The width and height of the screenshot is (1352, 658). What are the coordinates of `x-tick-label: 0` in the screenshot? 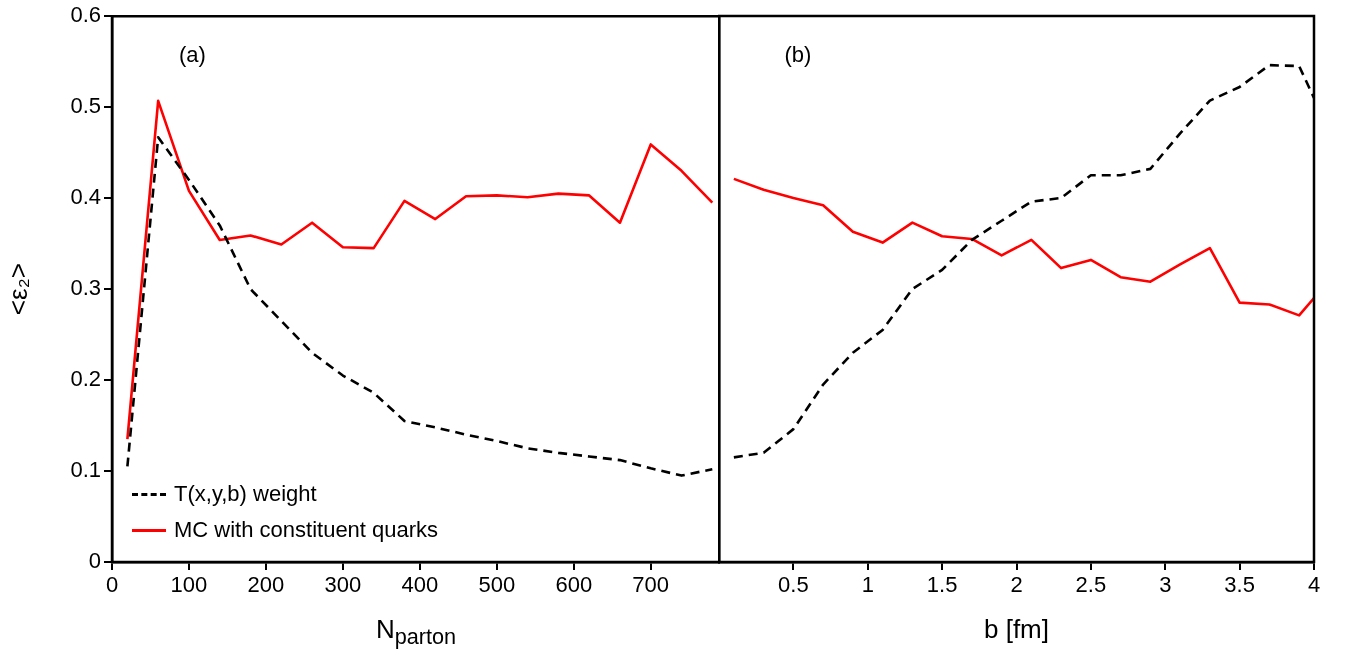 It's located at (112, 585).